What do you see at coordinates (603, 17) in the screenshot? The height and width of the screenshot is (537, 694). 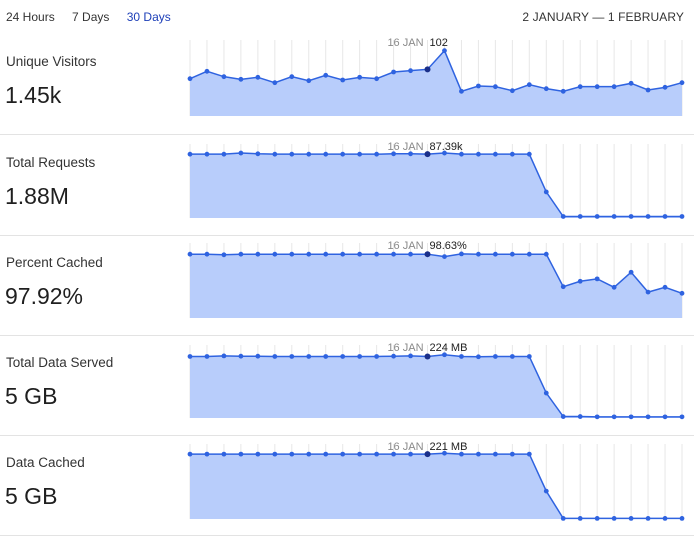 I see `date-range: 2 JANUARY — 1 FEBRUARY` at bounding box center [603, 17].